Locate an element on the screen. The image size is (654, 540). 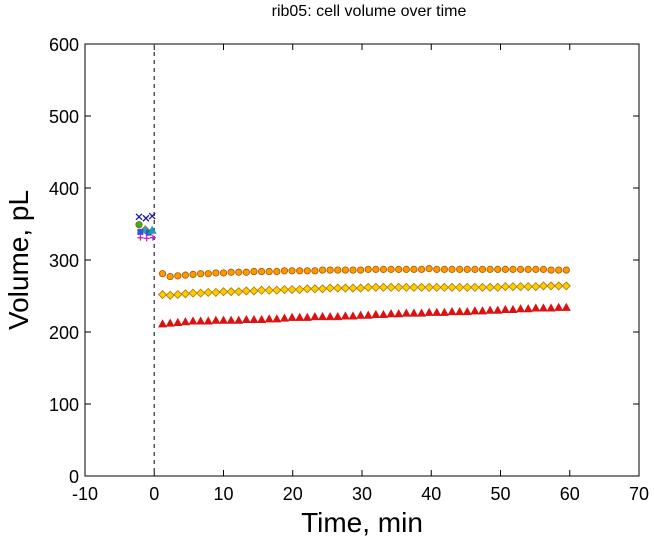
x-tick-label: 50 is located at coordinates (500, 494).